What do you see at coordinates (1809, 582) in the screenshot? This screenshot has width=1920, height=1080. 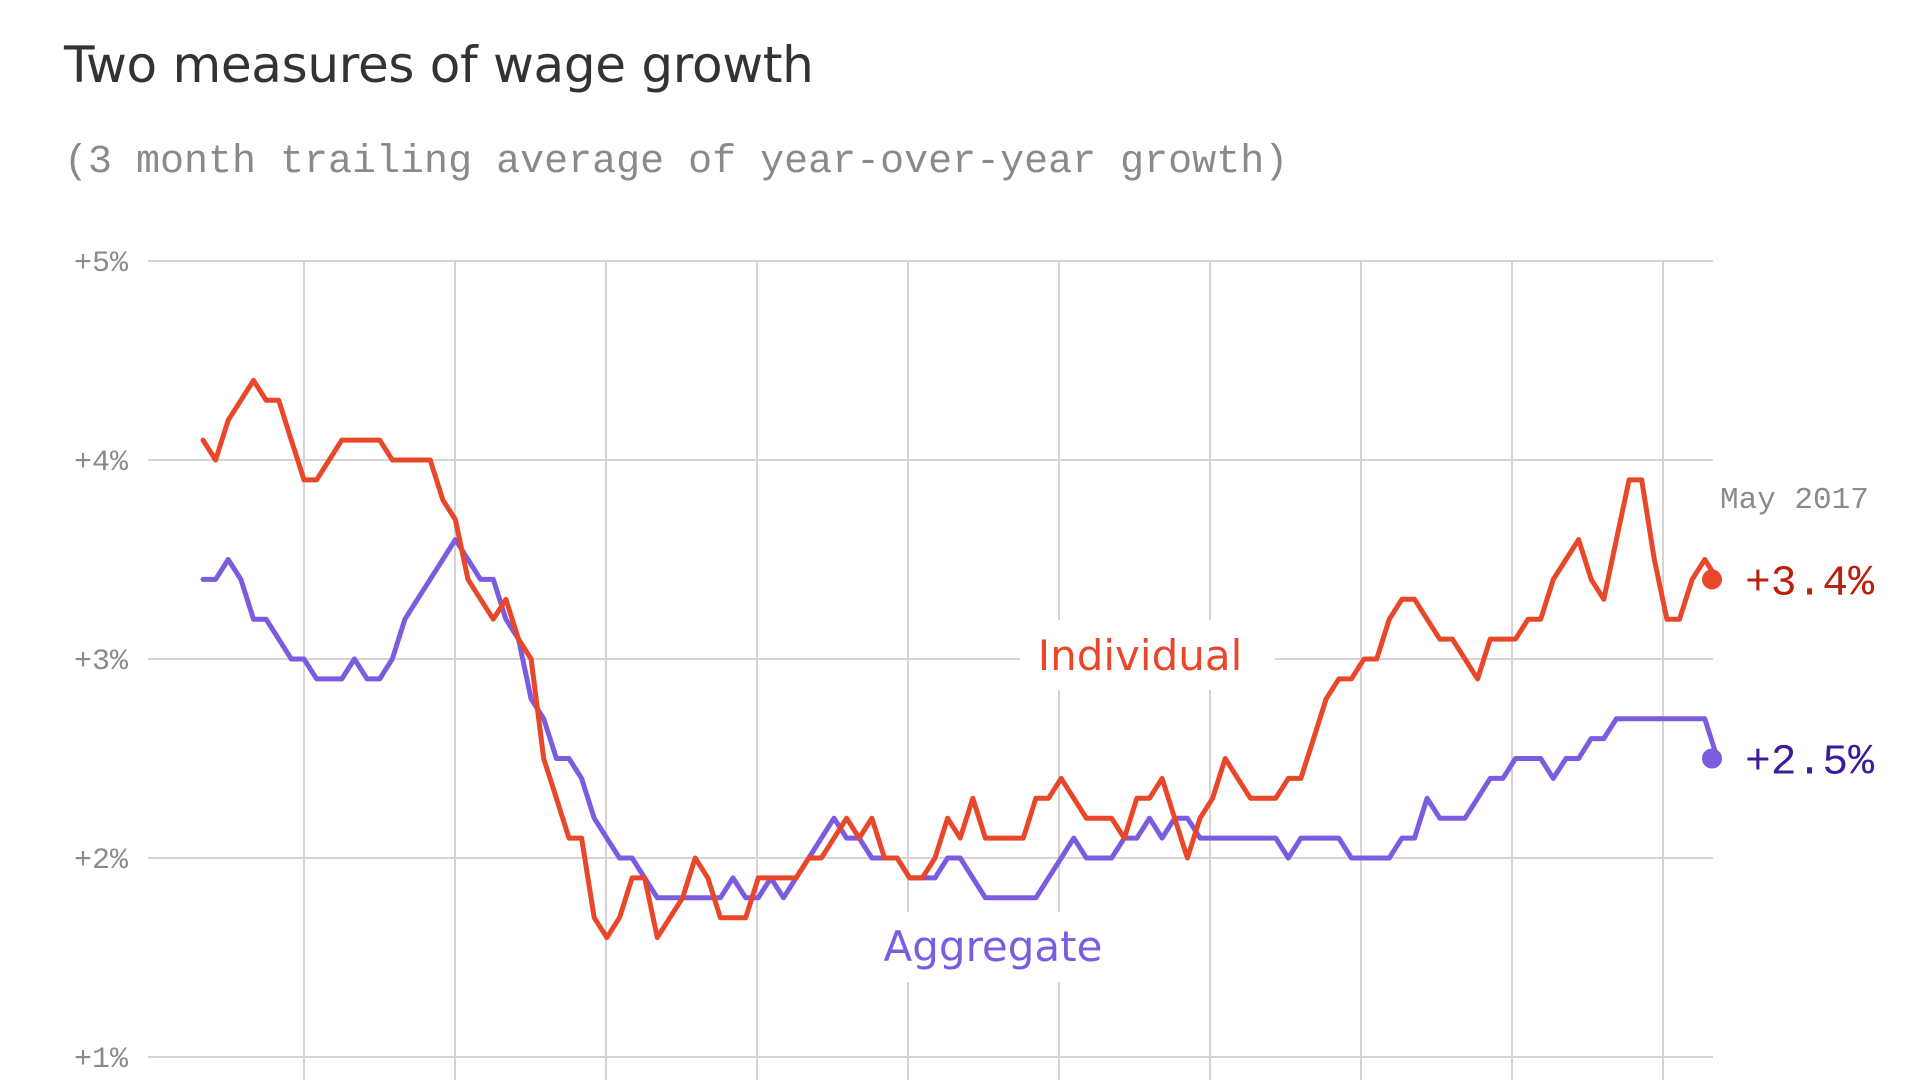 I see `end-value-label-individual: +3.4%` at bounding box center [1809, 582].